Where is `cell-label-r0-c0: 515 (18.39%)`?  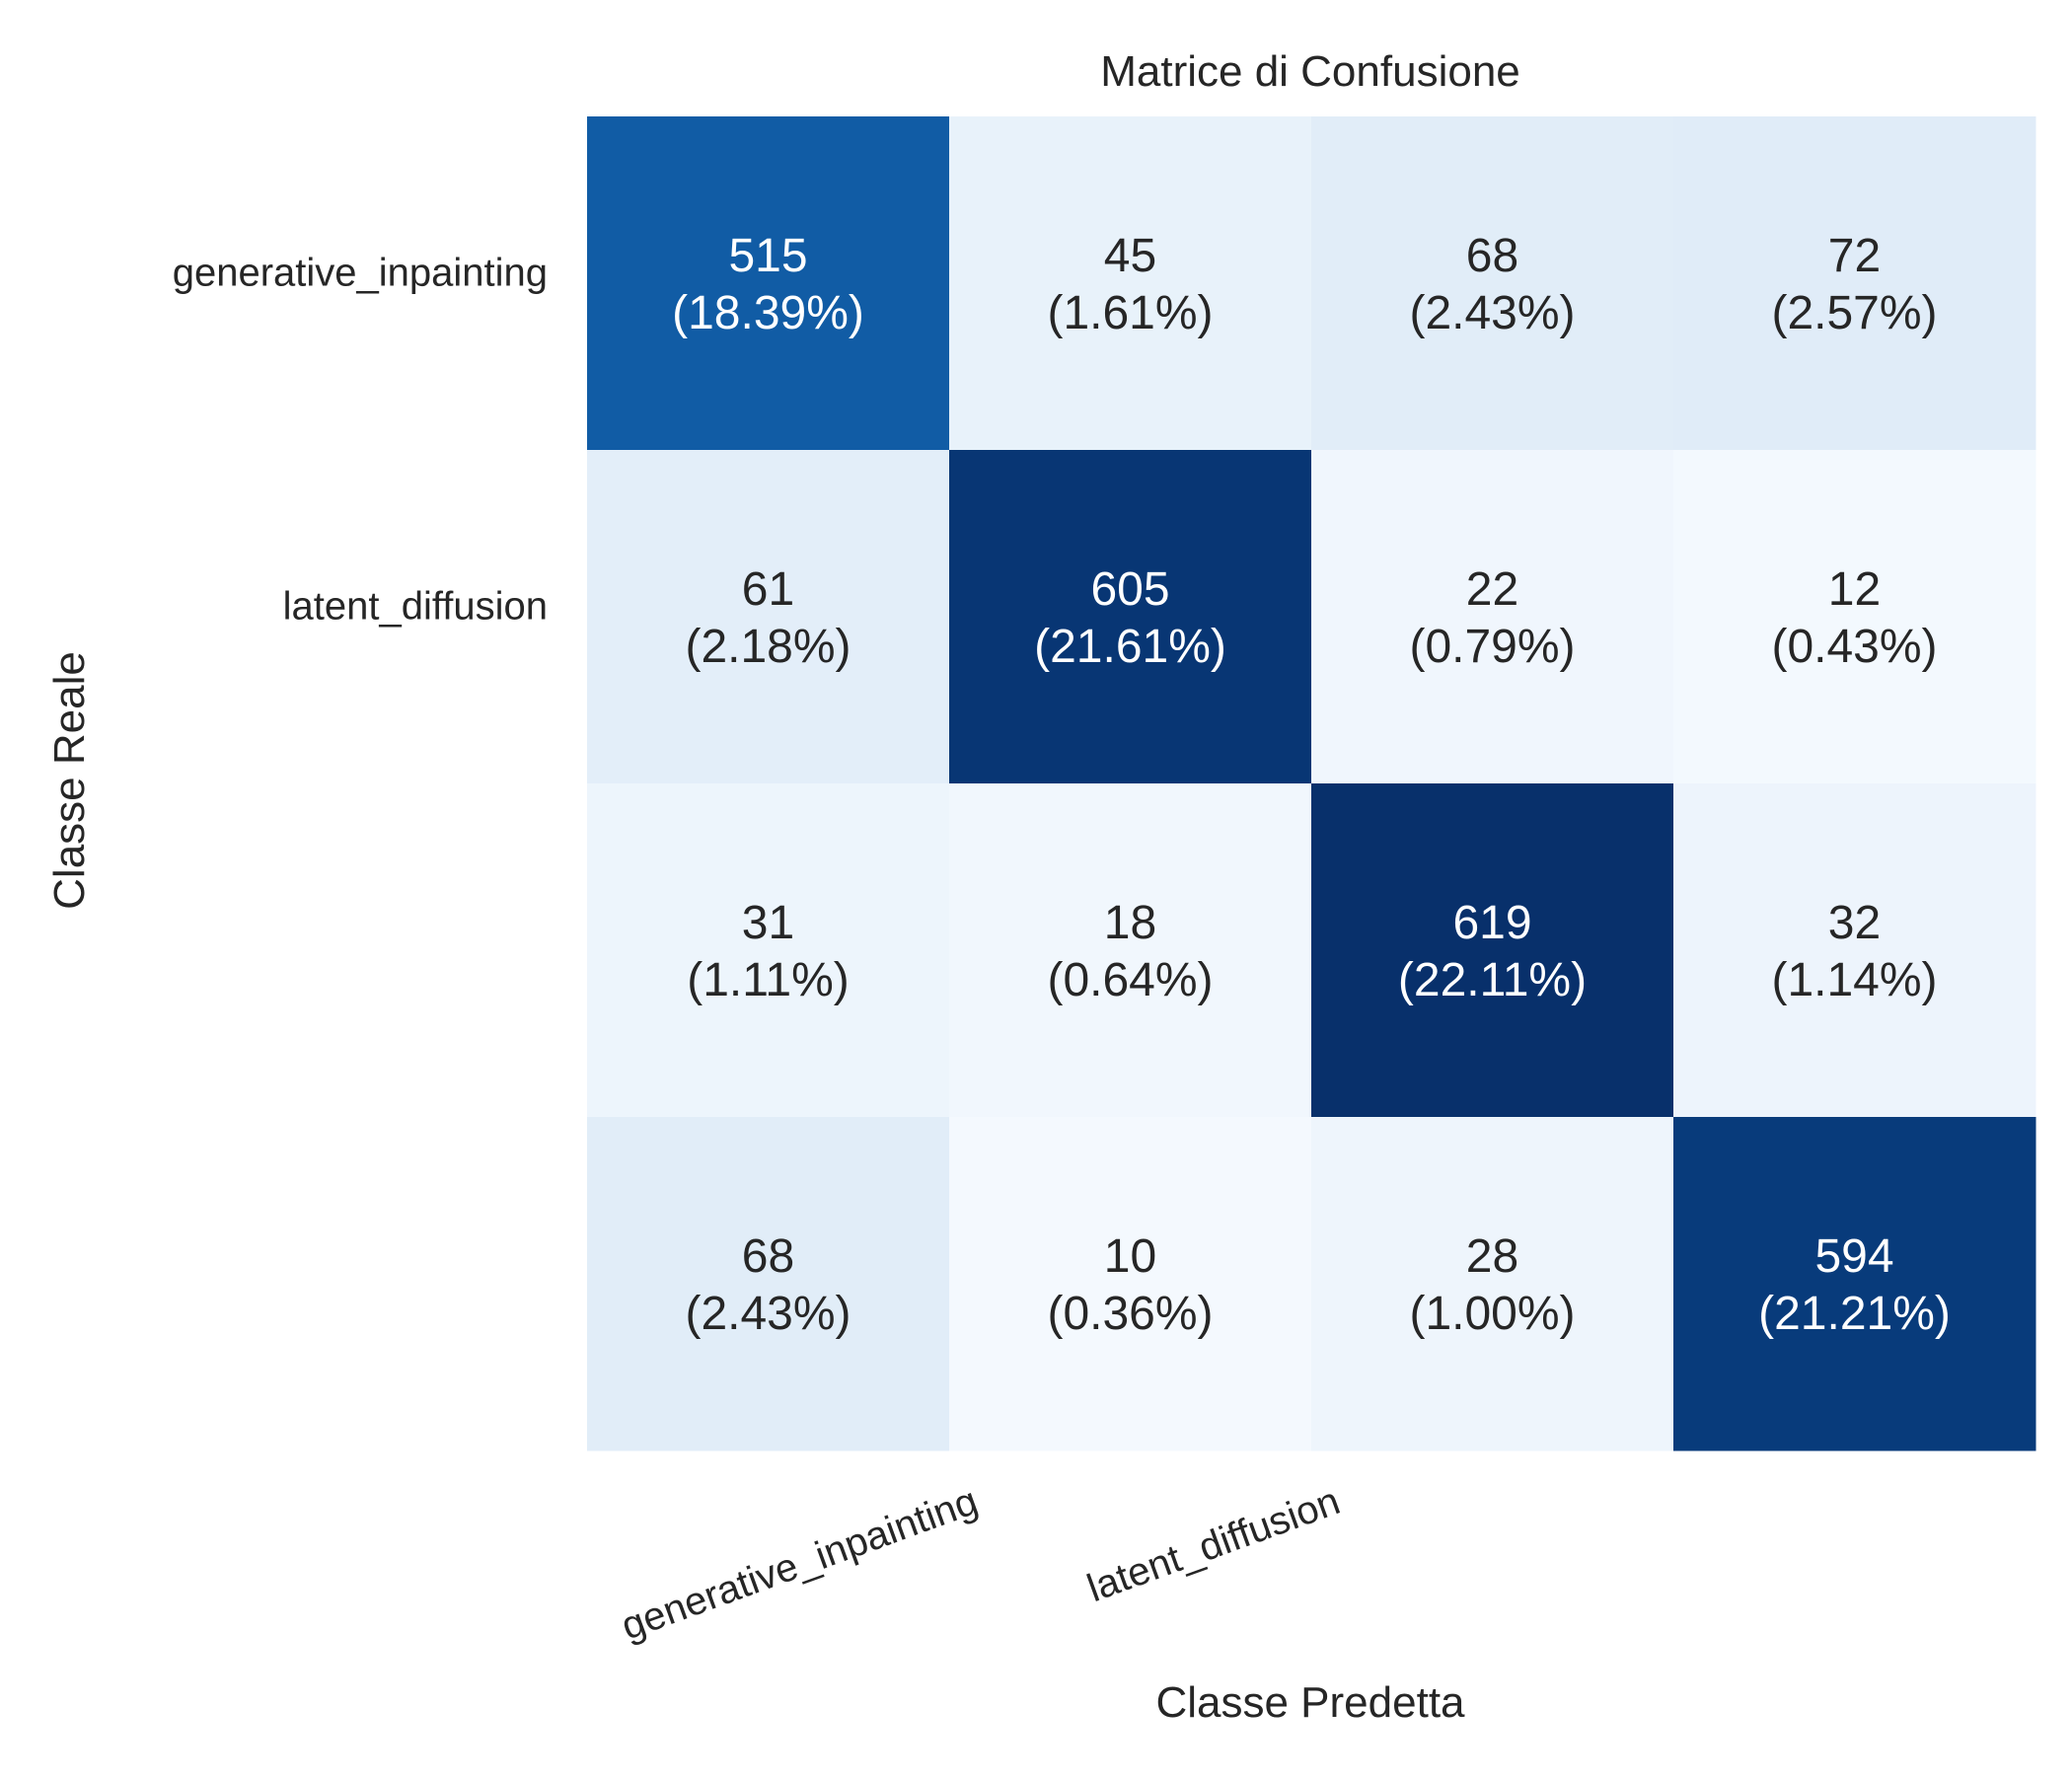 cell-label-r0-c0: 515 (18.39%) is located at coordinates (768, 284).